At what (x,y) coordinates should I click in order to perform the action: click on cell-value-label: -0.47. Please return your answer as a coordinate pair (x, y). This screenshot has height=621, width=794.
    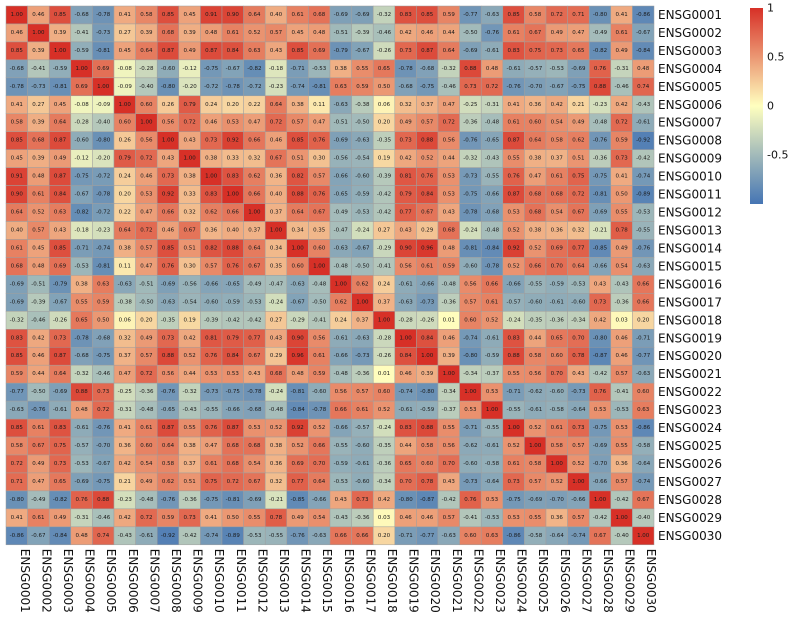
    Looking at the image, I should click on (276, 284).